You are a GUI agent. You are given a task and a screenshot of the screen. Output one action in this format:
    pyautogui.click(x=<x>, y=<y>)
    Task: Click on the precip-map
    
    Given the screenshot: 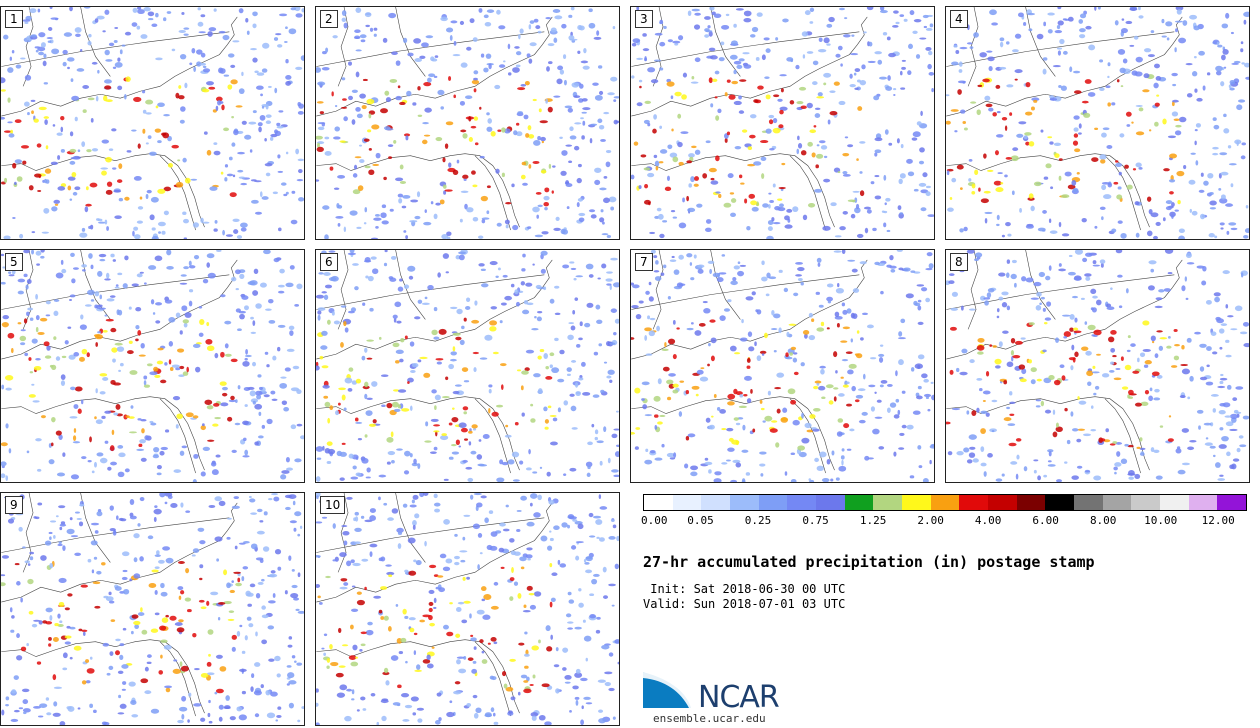 What is the action you would take?
    pyautogui.click(x=467, y=366)
    